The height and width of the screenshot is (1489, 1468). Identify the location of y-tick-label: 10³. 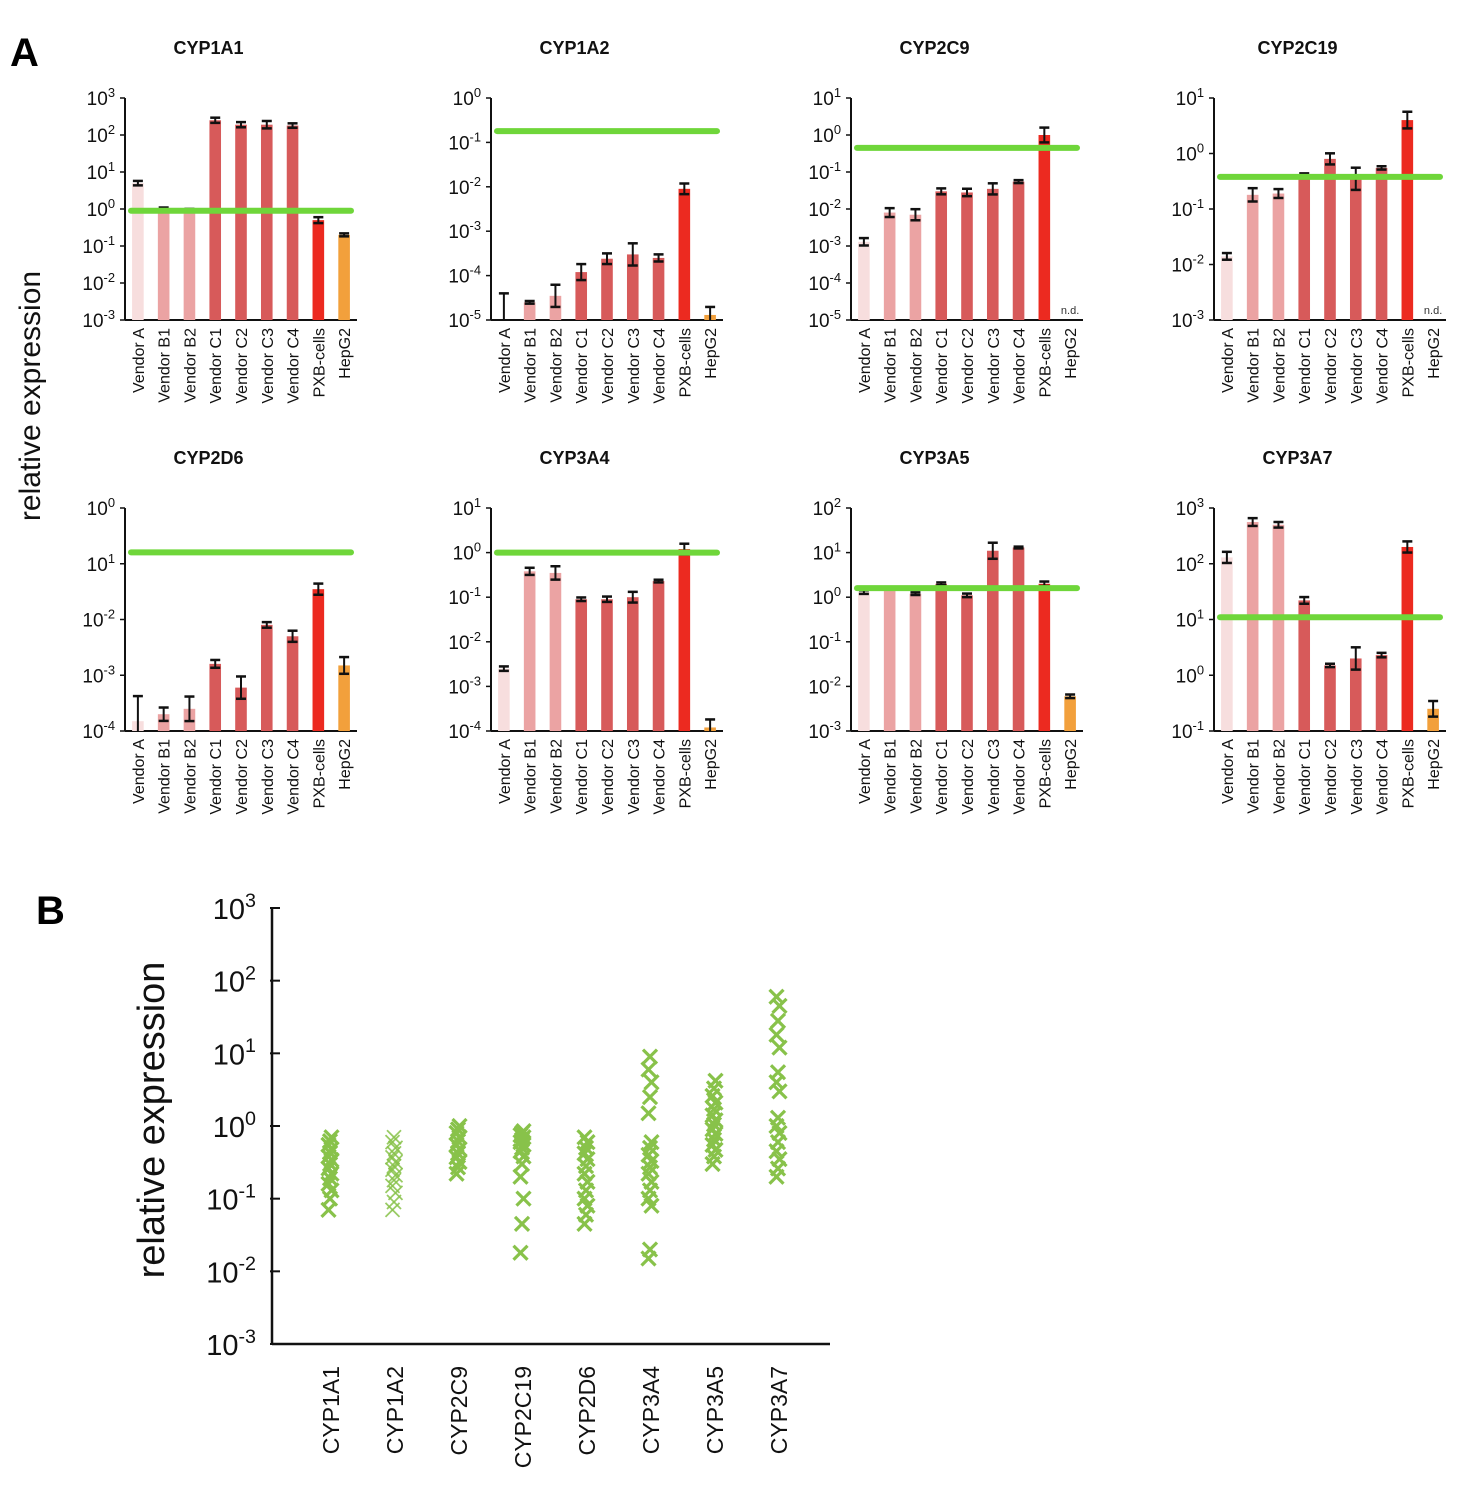
(1190, 507).